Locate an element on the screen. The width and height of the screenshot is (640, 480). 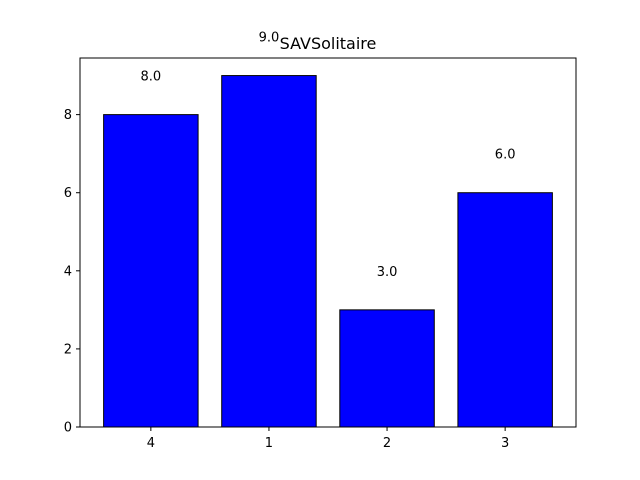
y-tick-label: 0 is located at coordinates (68, 428).